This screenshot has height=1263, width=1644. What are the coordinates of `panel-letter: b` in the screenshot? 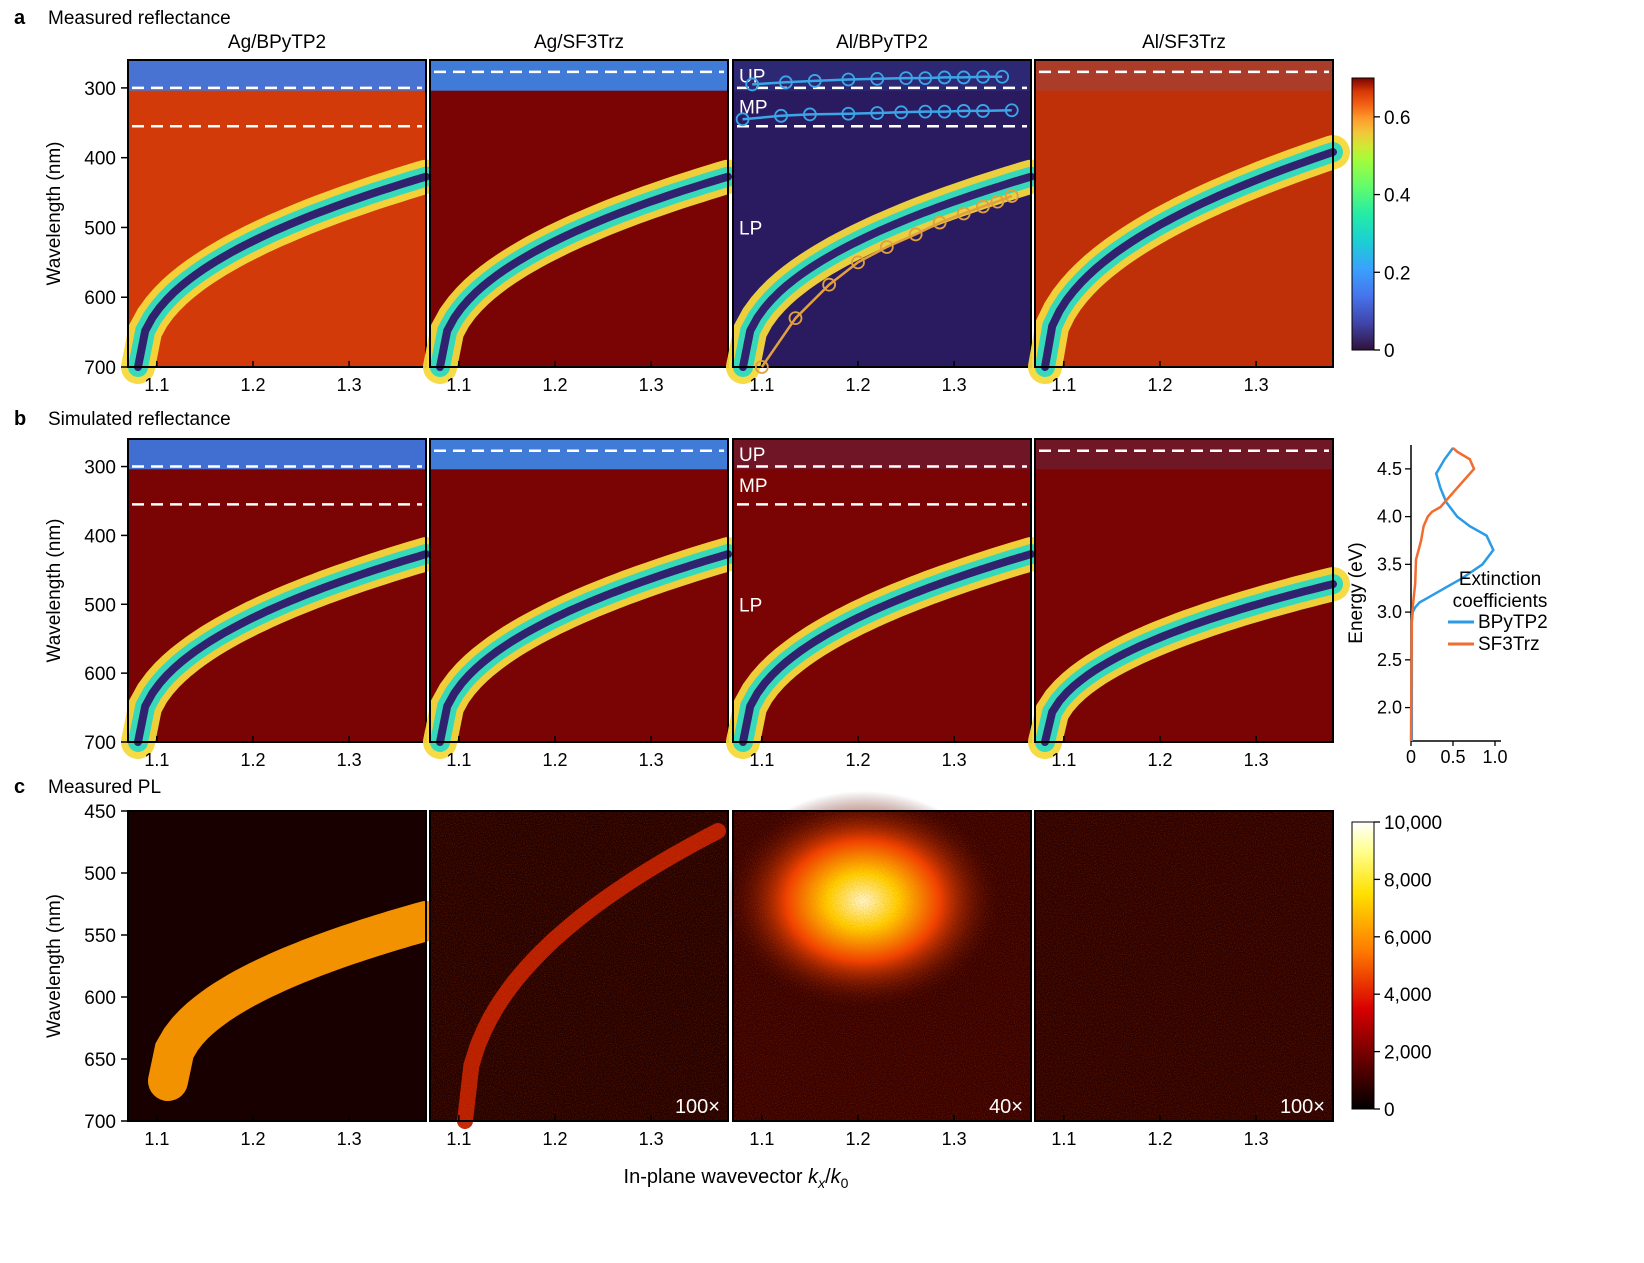 It's located at (20, 419).